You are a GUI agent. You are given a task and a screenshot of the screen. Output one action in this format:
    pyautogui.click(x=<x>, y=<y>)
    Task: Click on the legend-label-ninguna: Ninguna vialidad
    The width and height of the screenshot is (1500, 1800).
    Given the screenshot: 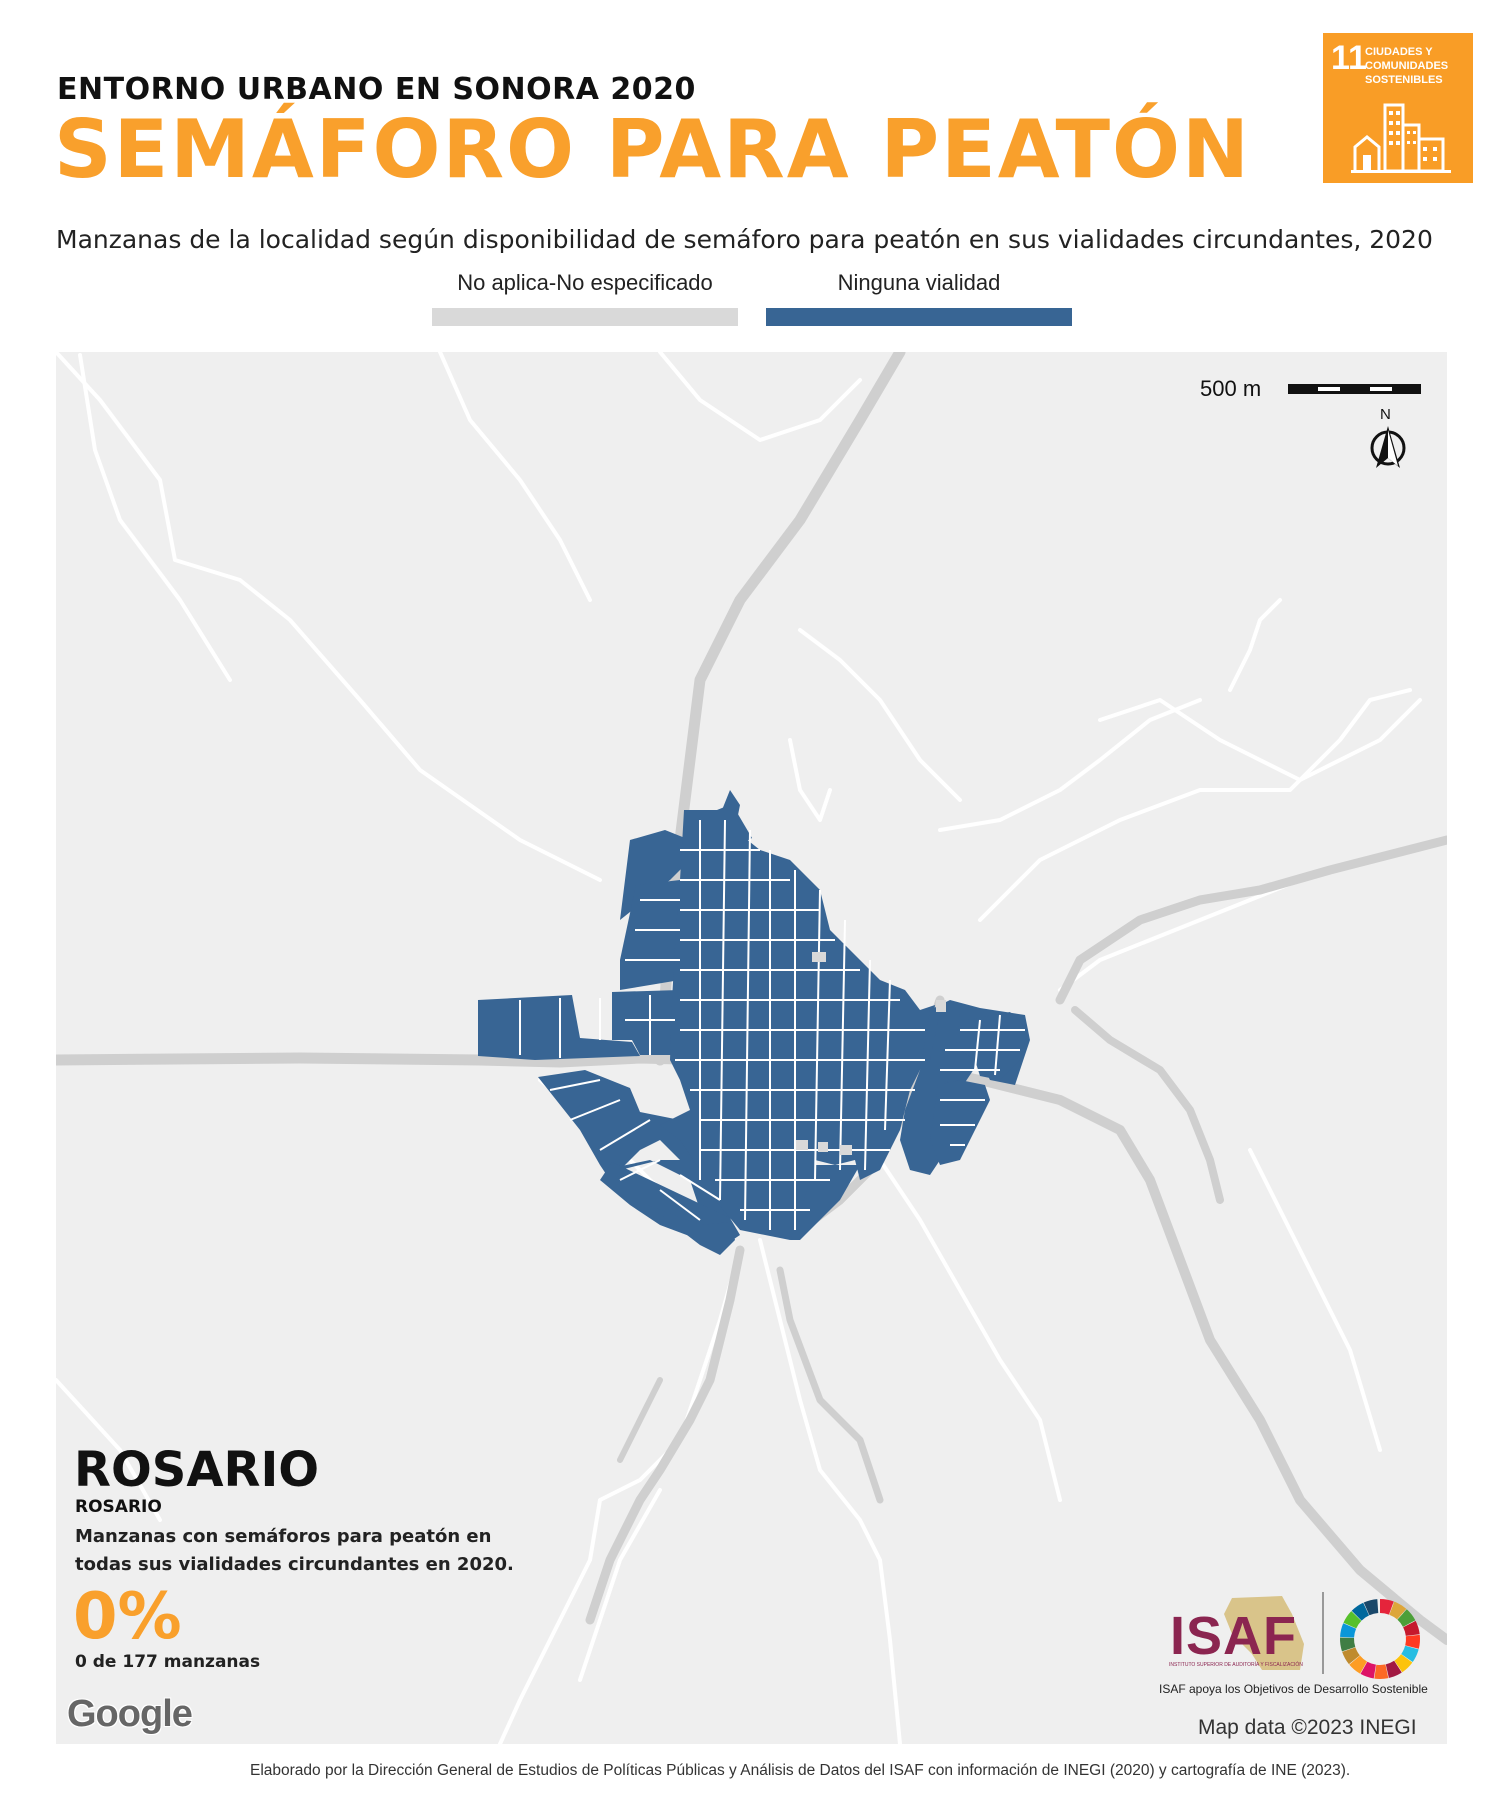 What is the action you would take?
    pyautogui.click(x=919, y=282)
    